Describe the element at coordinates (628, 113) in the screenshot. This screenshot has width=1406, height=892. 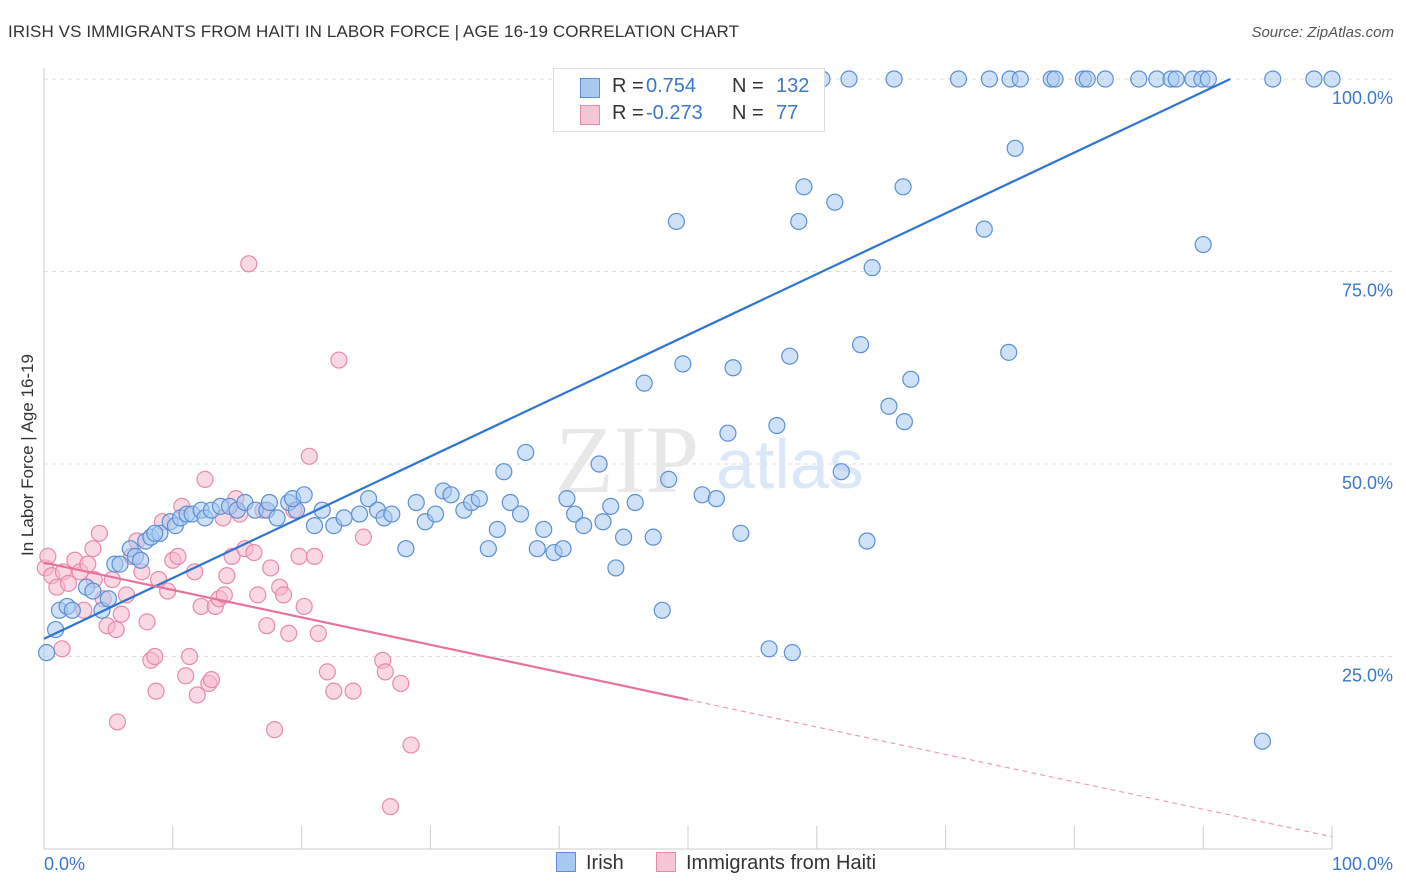
I see `haiti-r-label: R =` at that location.